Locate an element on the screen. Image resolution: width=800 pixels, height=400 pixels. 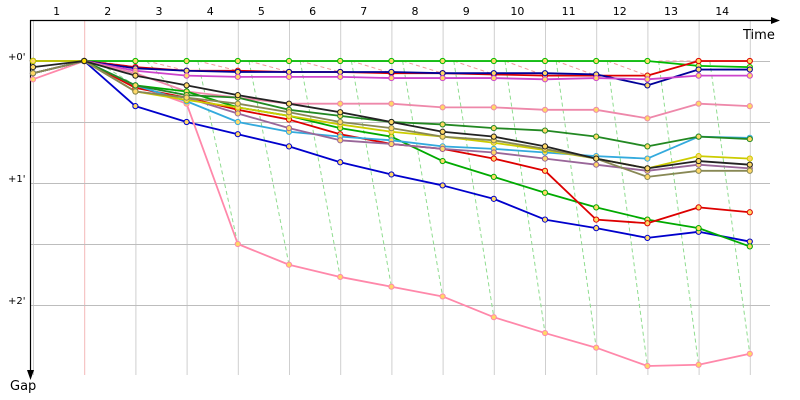
x-tick-label: 6 is located at coordinates (312, 11).